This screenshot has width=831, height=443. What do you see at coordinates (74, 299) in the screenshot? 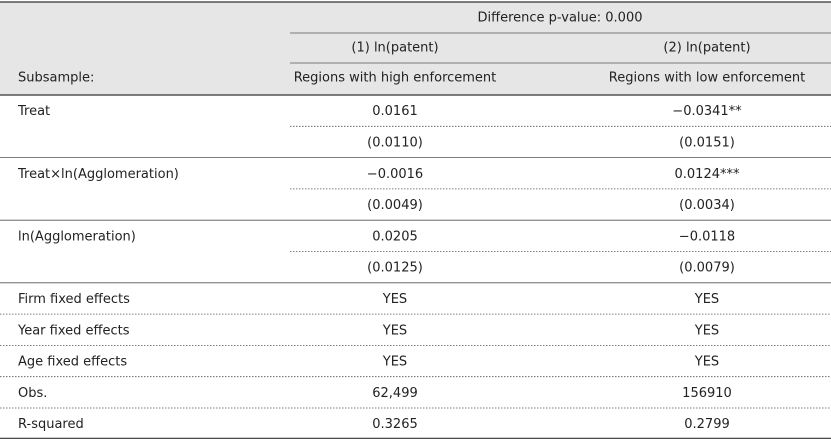
I see `row-label: Firm fixed effects` at bounding box center [74, 299].